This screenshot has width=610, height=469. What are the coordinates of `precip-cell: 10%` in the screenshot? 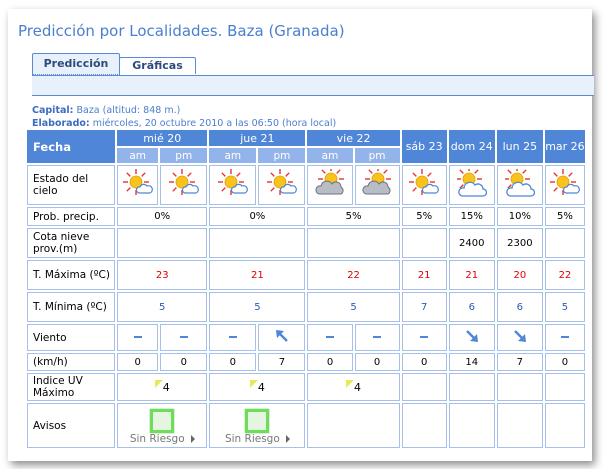 It's located at (519, 216).